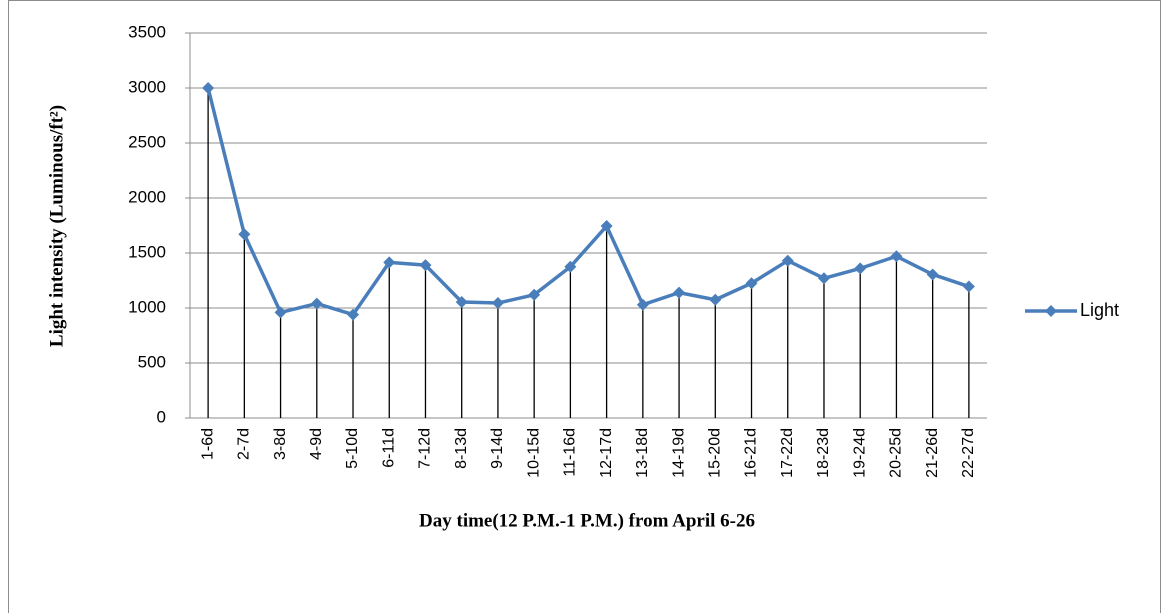 This screenshot has width=1162, height=613. I want to click on x-tick-label: 17-22d, so click(787, 453).